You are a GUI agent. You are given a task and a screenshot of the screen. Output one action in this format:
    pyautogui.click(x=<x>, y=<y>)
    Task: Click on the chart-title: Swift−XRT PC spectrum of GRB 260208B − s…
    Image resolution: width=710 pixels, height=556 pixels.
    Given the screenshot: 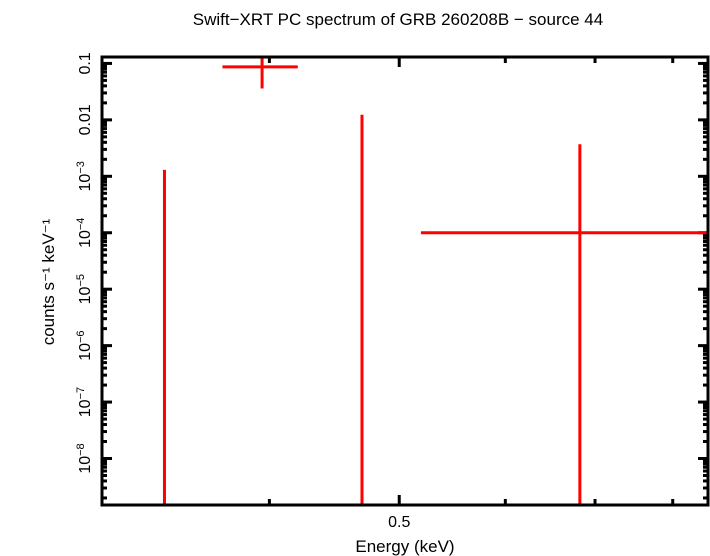 What is the action you would take?
    pyautogui.click(x=398, y=19)
    